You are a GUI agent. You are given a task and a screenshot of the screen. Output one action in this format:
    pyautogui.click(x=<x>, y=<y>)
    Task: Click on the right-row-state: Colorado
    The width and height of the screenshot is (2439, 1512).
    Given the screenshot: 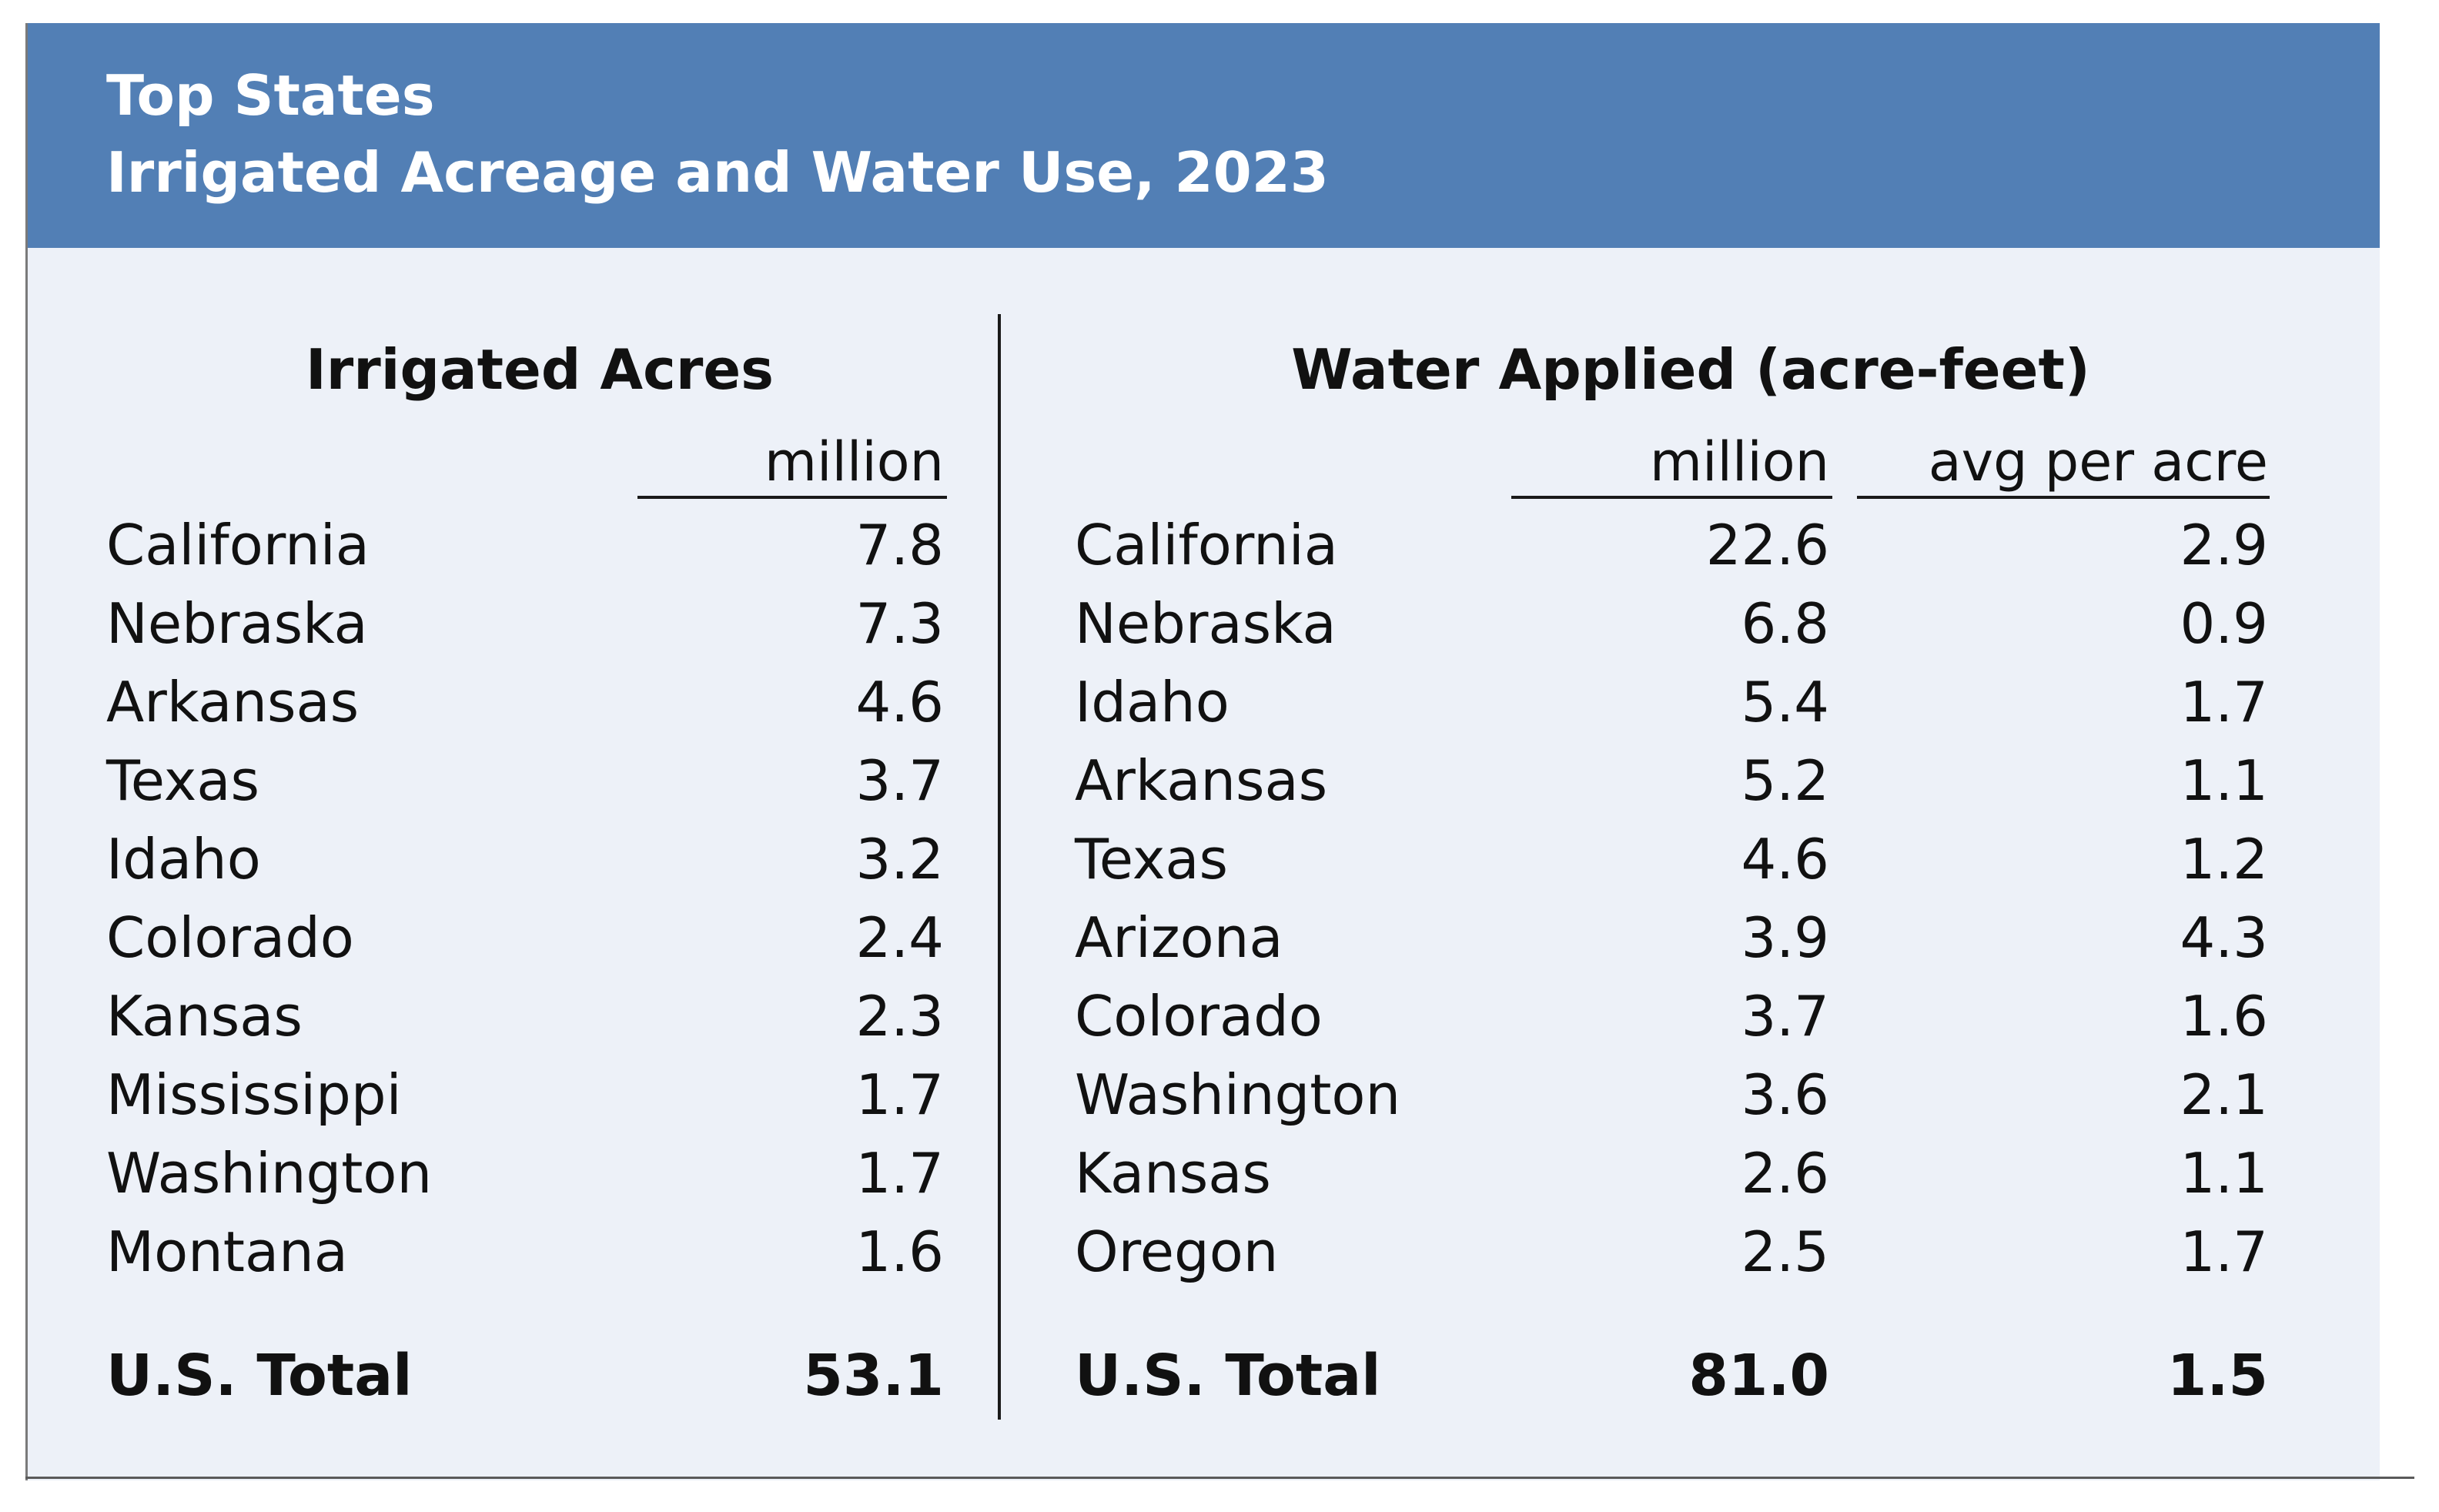 What is the action you would take?
    pyautogui.click(x=1199, y=1016)
    